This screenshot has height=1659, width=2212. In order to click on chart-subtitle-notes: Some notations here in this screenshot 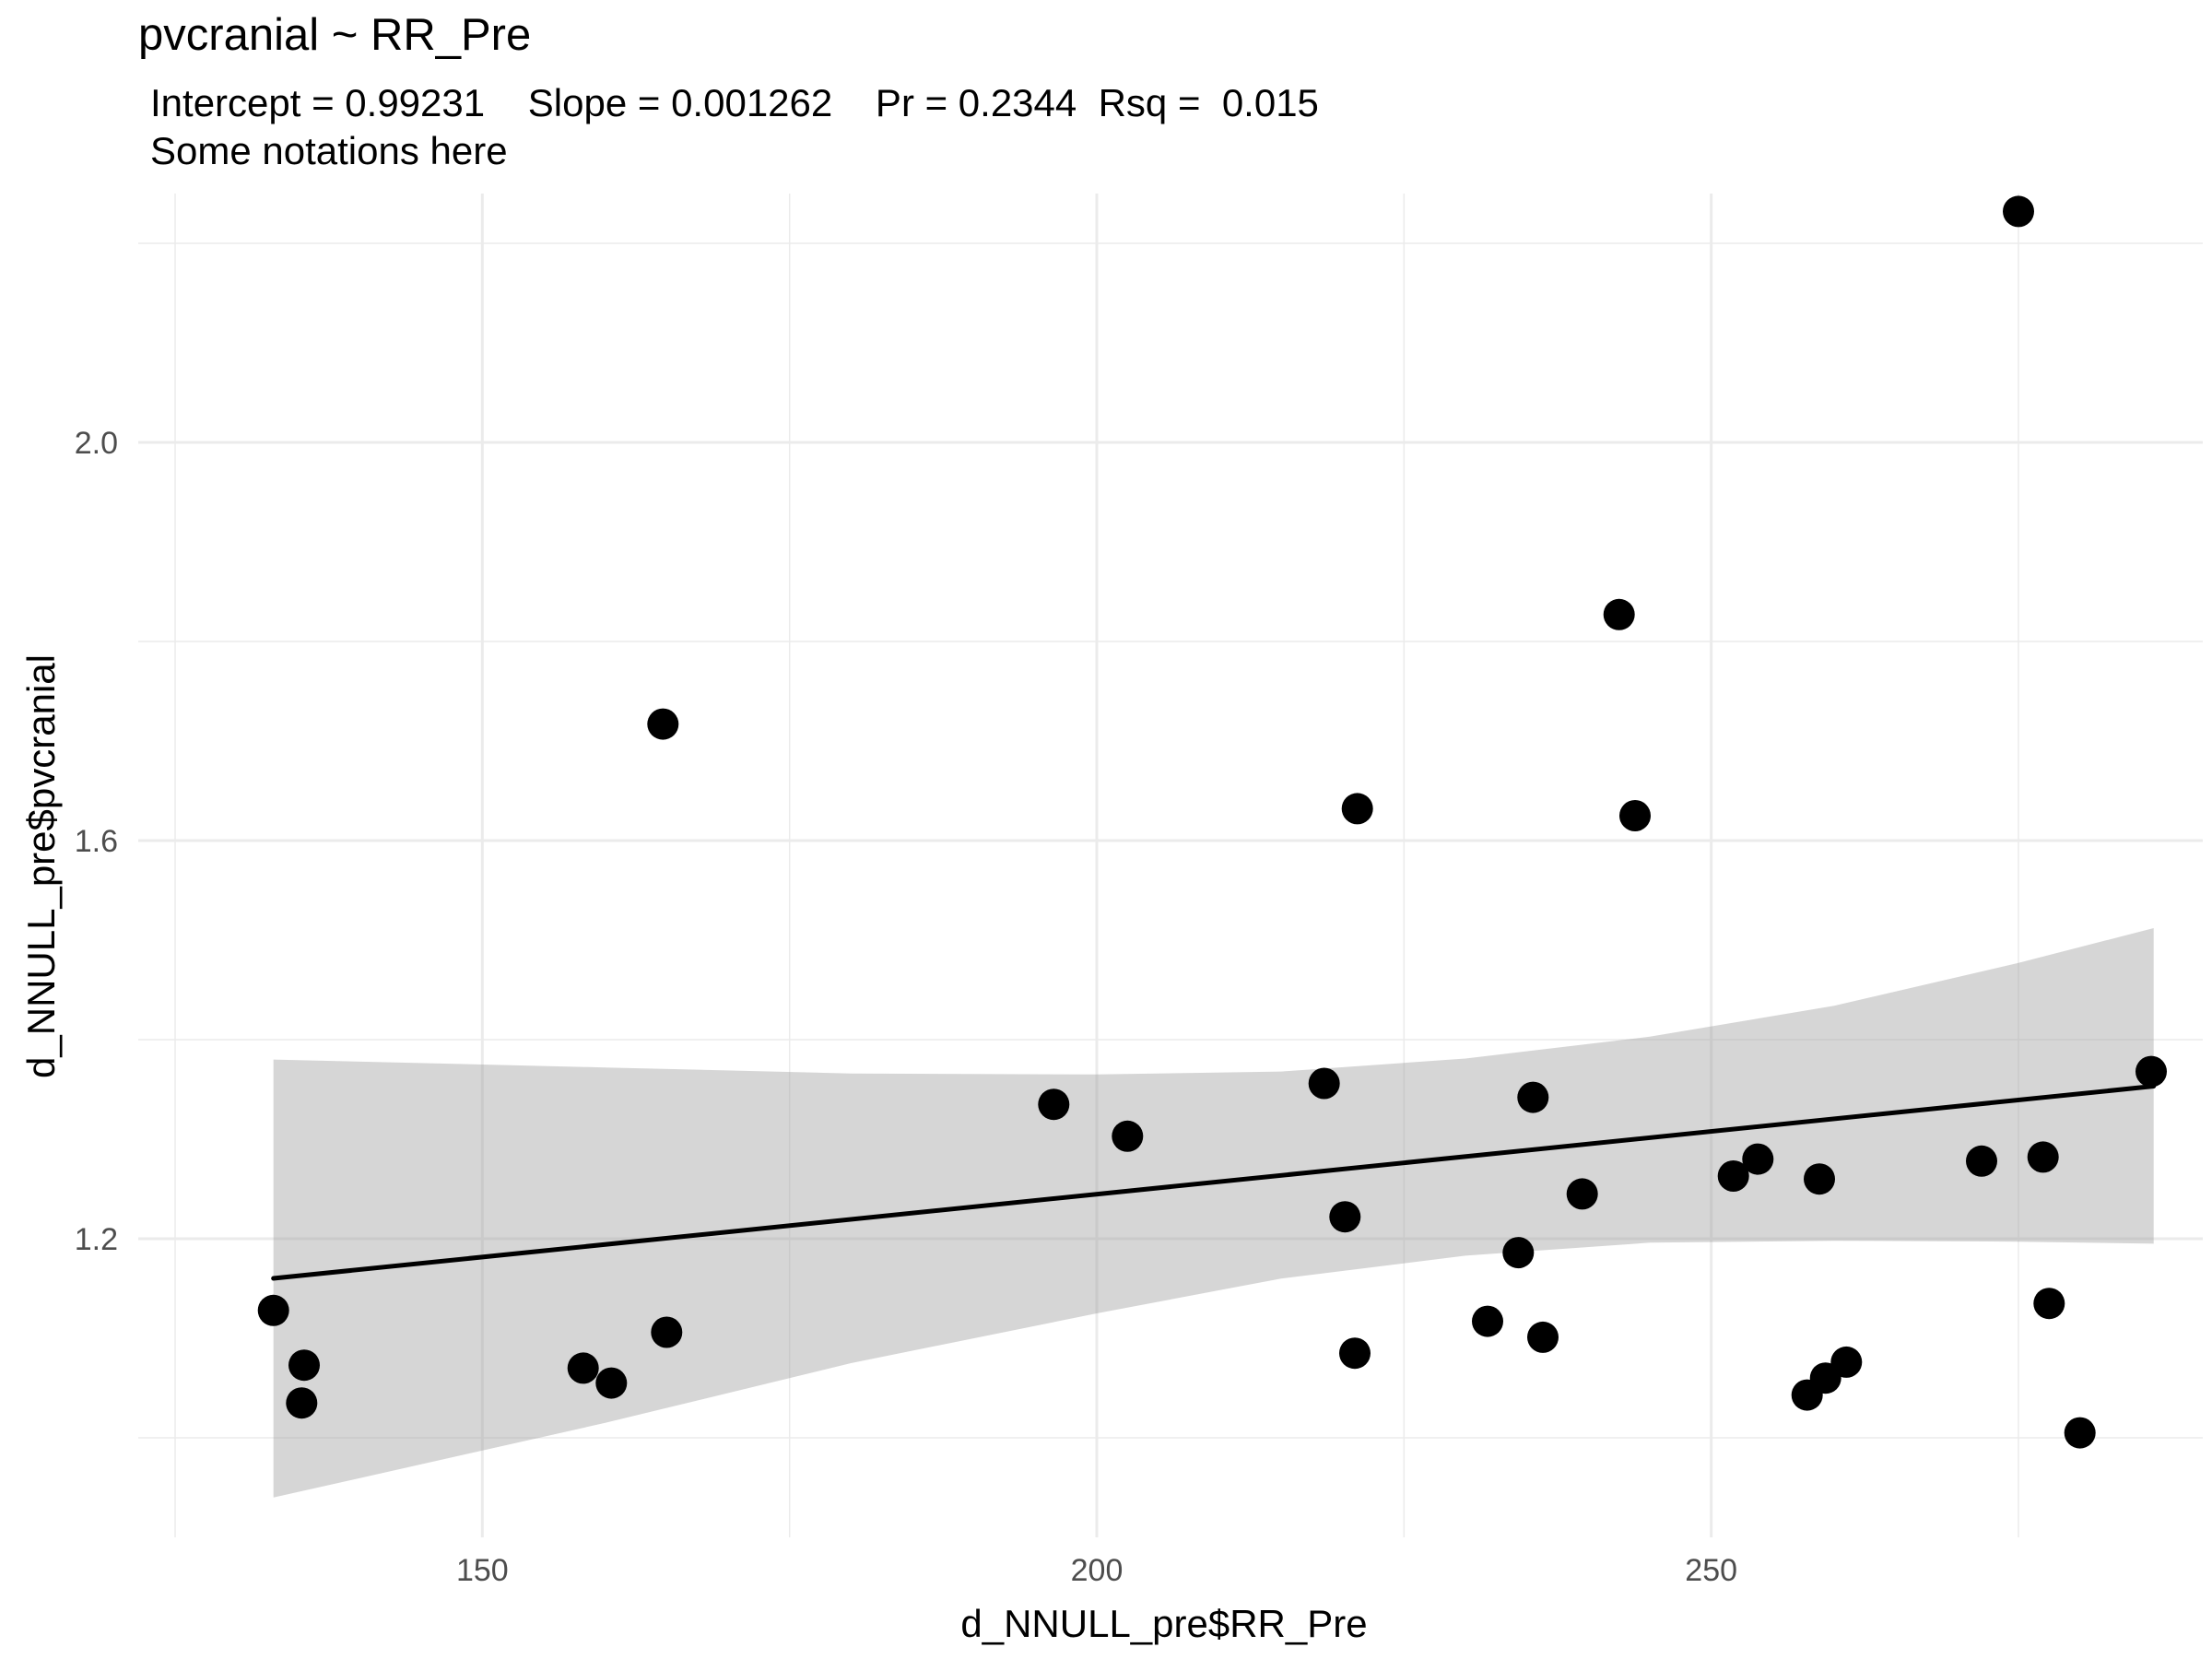, I will do `click(329, 150)`.